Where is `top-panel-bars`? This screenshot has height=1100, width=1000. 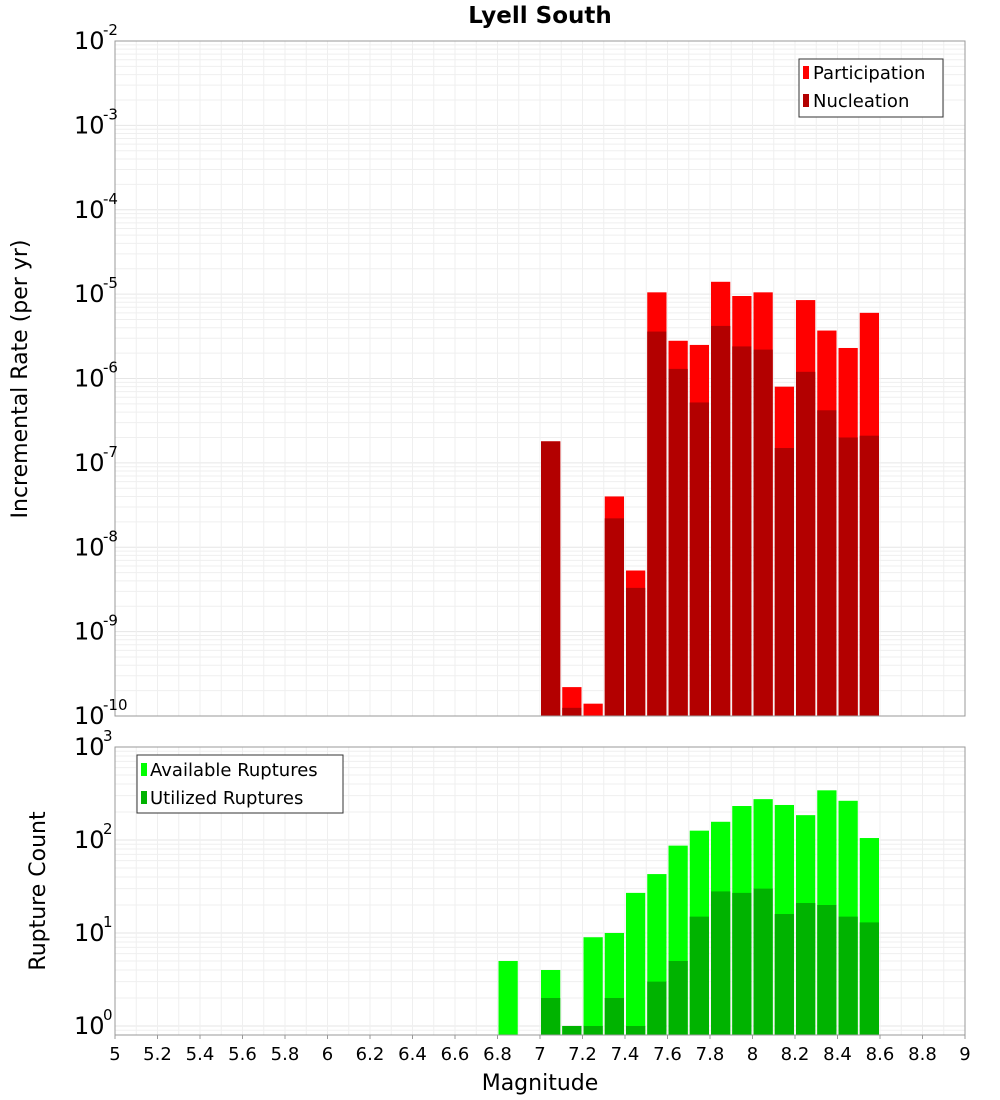
top-panel-bars is located at coordinates (710, 498).